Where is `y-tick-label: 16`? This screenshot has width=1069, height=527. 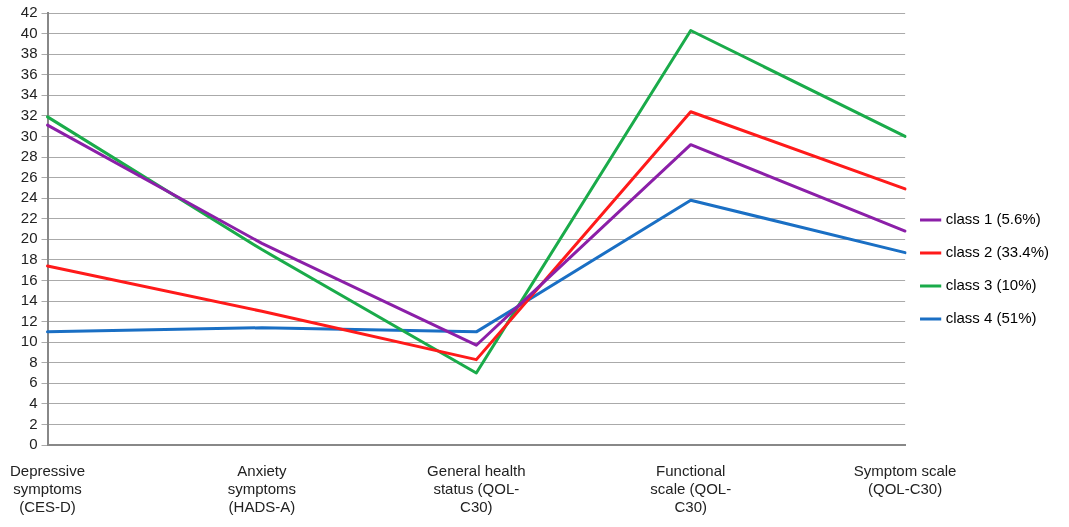
y-tick-label: 16 is located at coordinates (29, 279).